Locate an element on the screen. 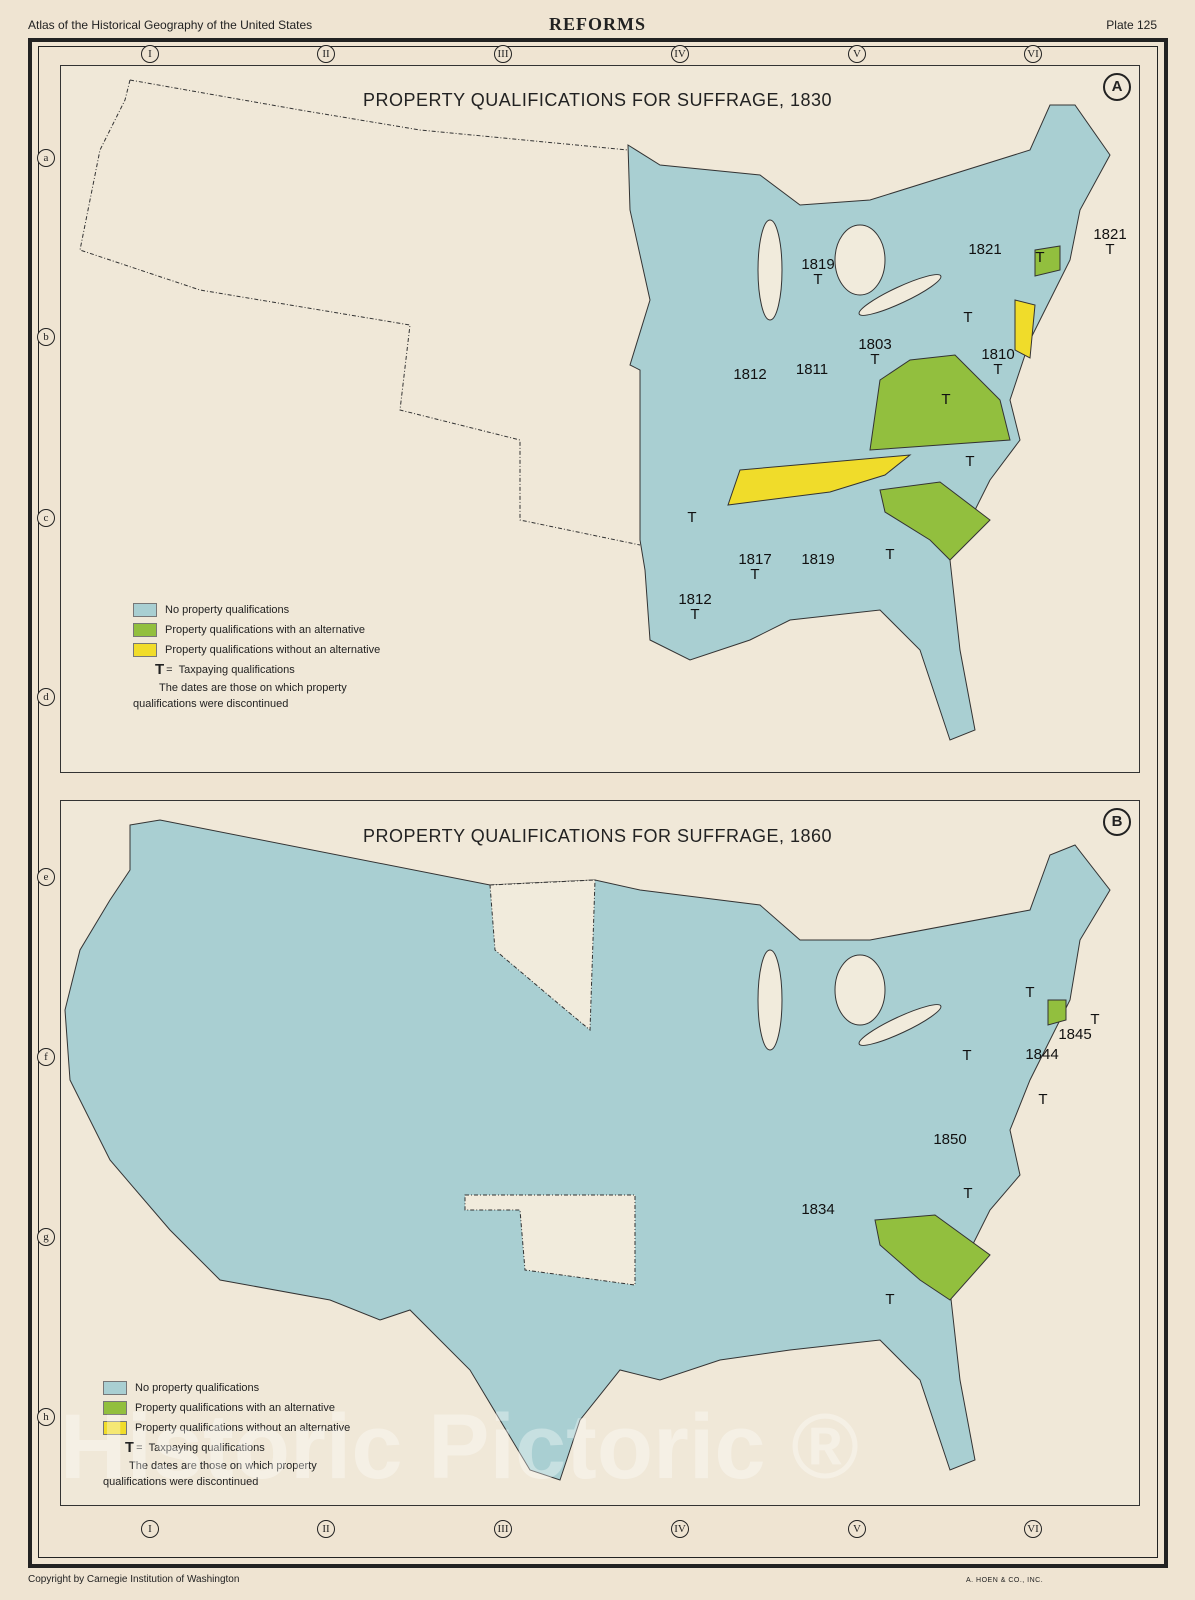 The height and width of the screenshot is (1600, 1195). connecticut-with-alternative is located at coordinates (1047, 261).